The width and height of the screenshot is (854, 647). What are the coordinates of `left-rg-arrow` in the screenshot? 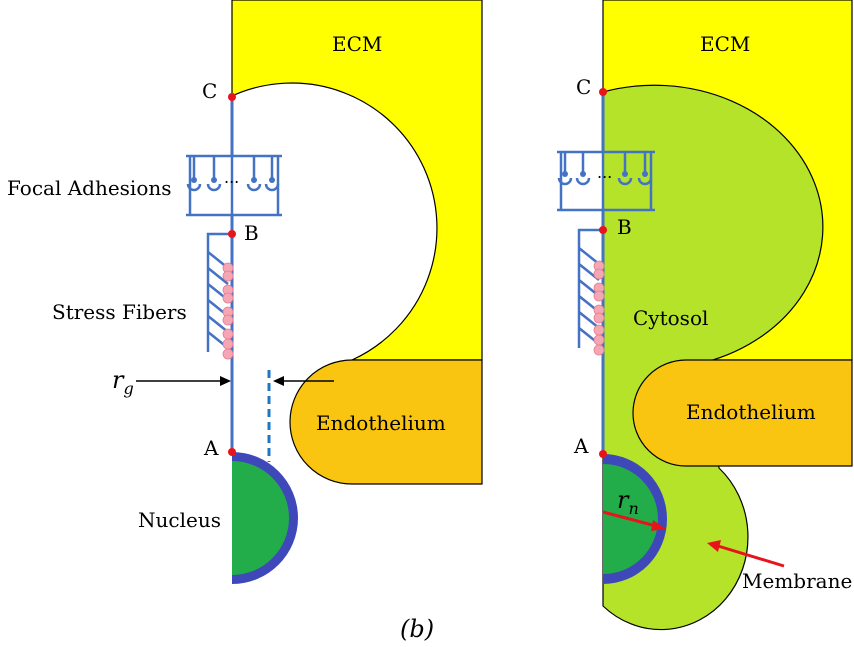 It's located at (183, 381).